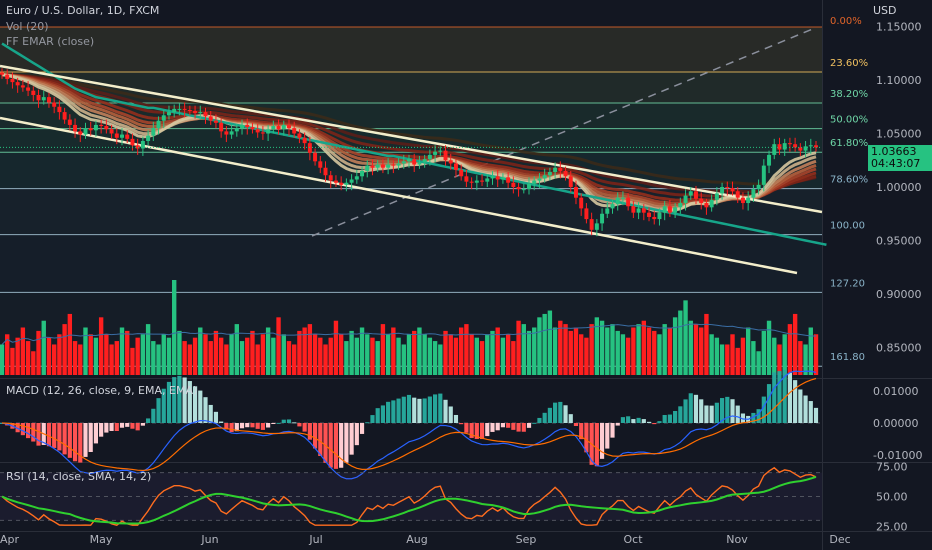 The image size is (932, 550). What do you see at coordinates (899, 348) in the screenshot?
I see `price-axis-tick: 0.85000` at bounding box center [899, 348].